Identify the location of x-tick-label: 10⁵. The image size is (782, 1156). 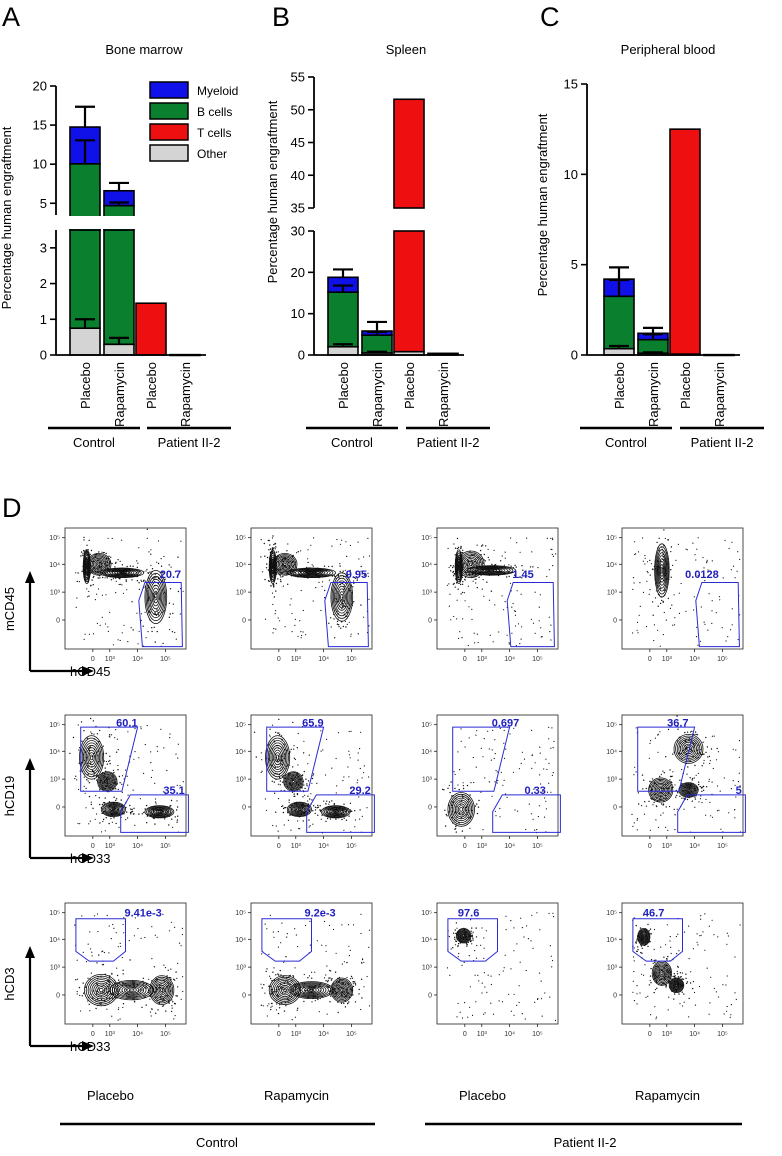
(165, 846).